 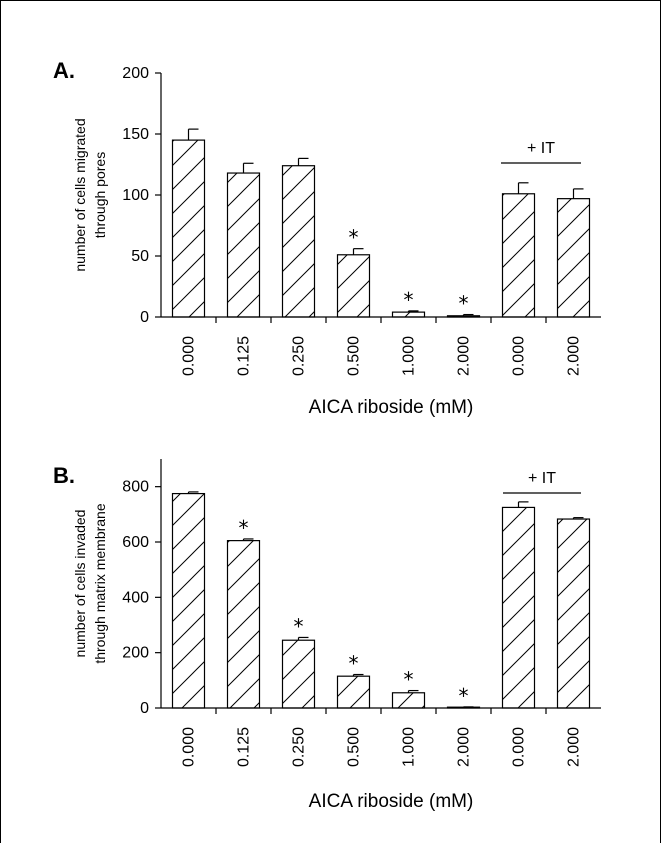 What do you see at coordinates (354, 356) in the screenshot?
I see `panel-a-xtick-label: 0.500` at bounding box center [354, 356].